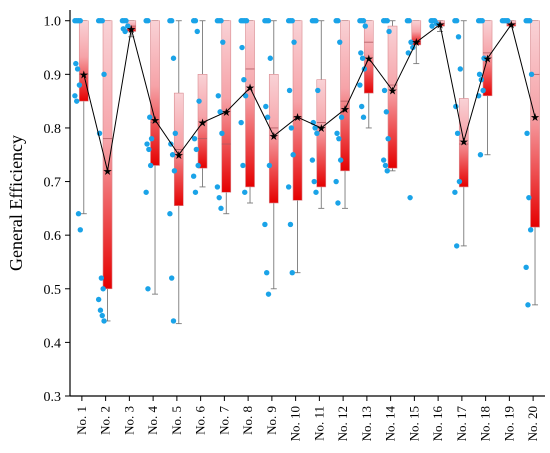  I want to click on x-tick-label: No. 3, so click(128, 420).